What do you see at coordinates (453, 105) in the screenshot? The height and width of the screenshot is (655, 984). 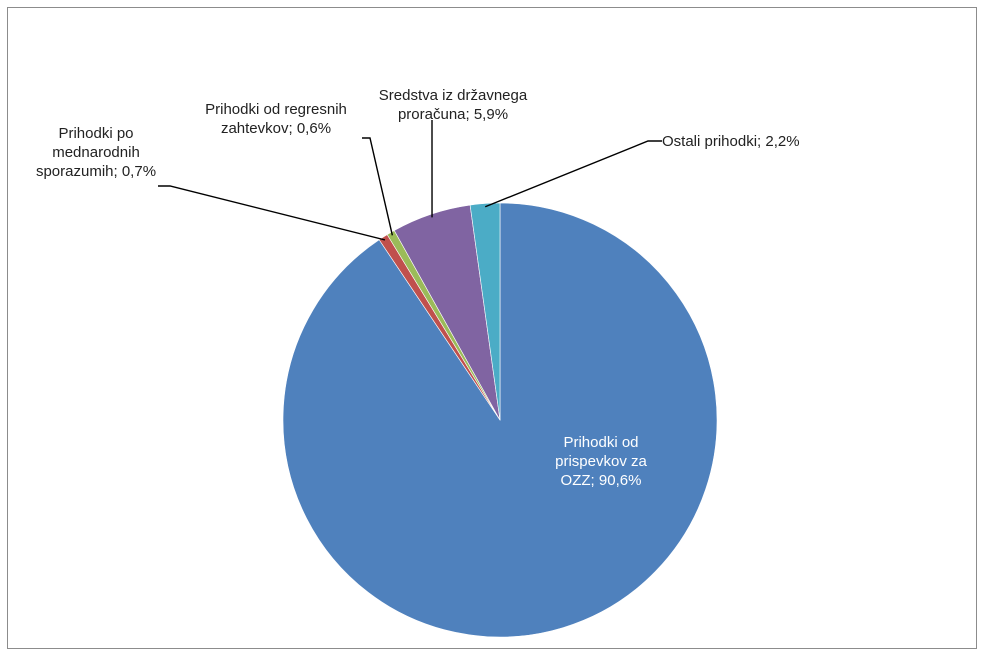 I see `data-label-proracun: Sredstva iz državnega proračuna; 5,9%` at bounding box center [453, 105].